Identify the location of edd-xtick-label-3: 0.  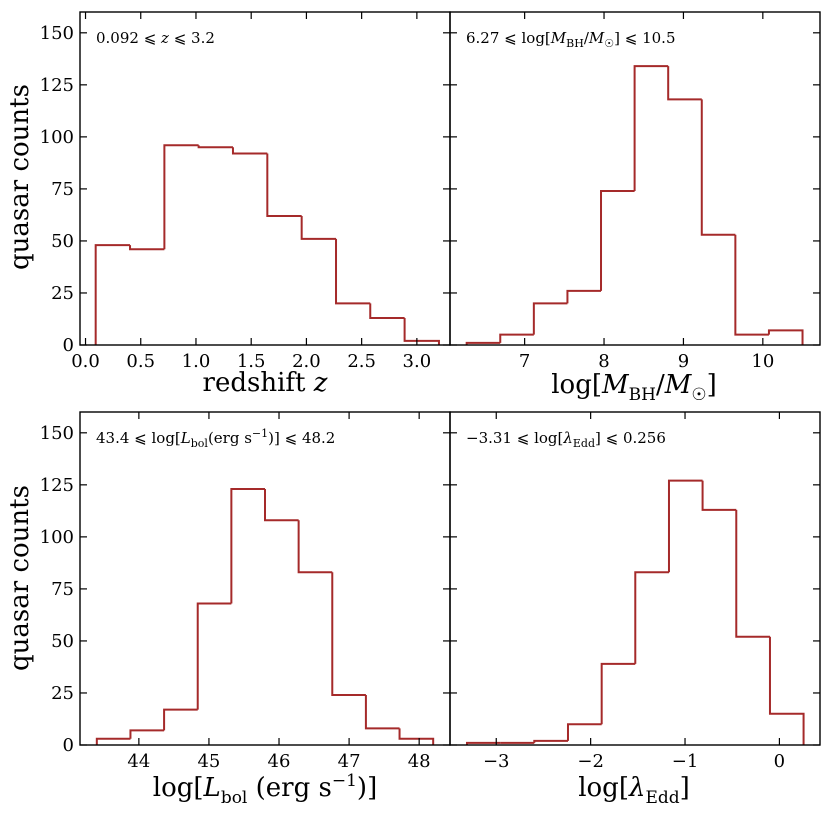
(779, 761).